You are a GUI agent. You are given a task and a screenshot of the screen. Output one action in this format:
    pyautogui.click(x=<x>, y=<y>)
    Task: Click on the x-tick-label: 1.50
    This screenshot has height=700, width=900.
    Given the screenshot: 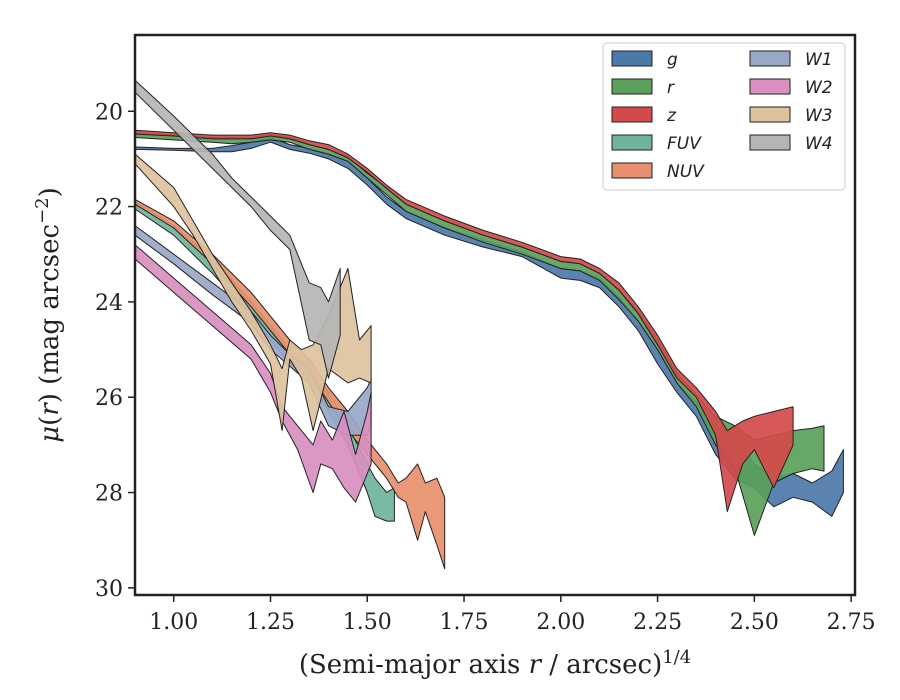 What is the action you would take?
    pyautogui.click(x=367, y=622)
    